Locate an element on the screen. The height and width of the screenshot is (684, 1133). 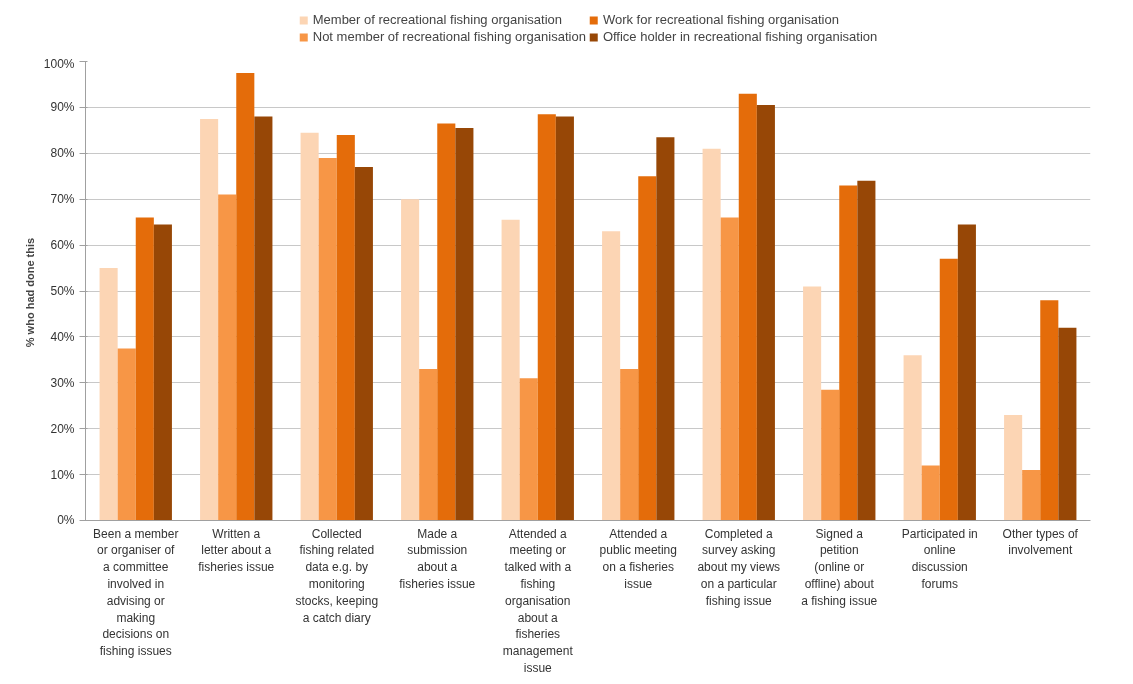
y-tick-label: 100% is located at coordinates (59, 63).